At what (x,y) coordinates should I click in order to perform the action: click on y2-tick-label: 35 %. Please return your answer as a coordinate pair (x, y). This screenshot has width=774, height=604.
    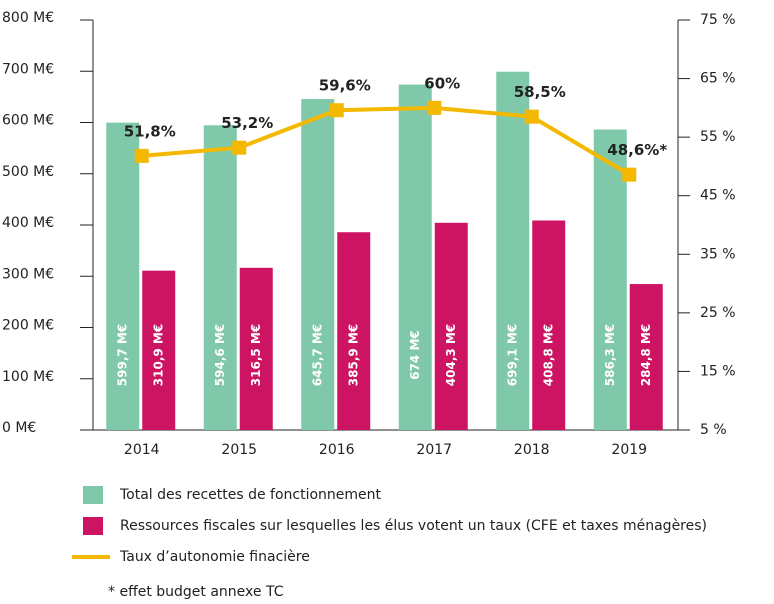
    Looking at the image, I should click on (718, 254).